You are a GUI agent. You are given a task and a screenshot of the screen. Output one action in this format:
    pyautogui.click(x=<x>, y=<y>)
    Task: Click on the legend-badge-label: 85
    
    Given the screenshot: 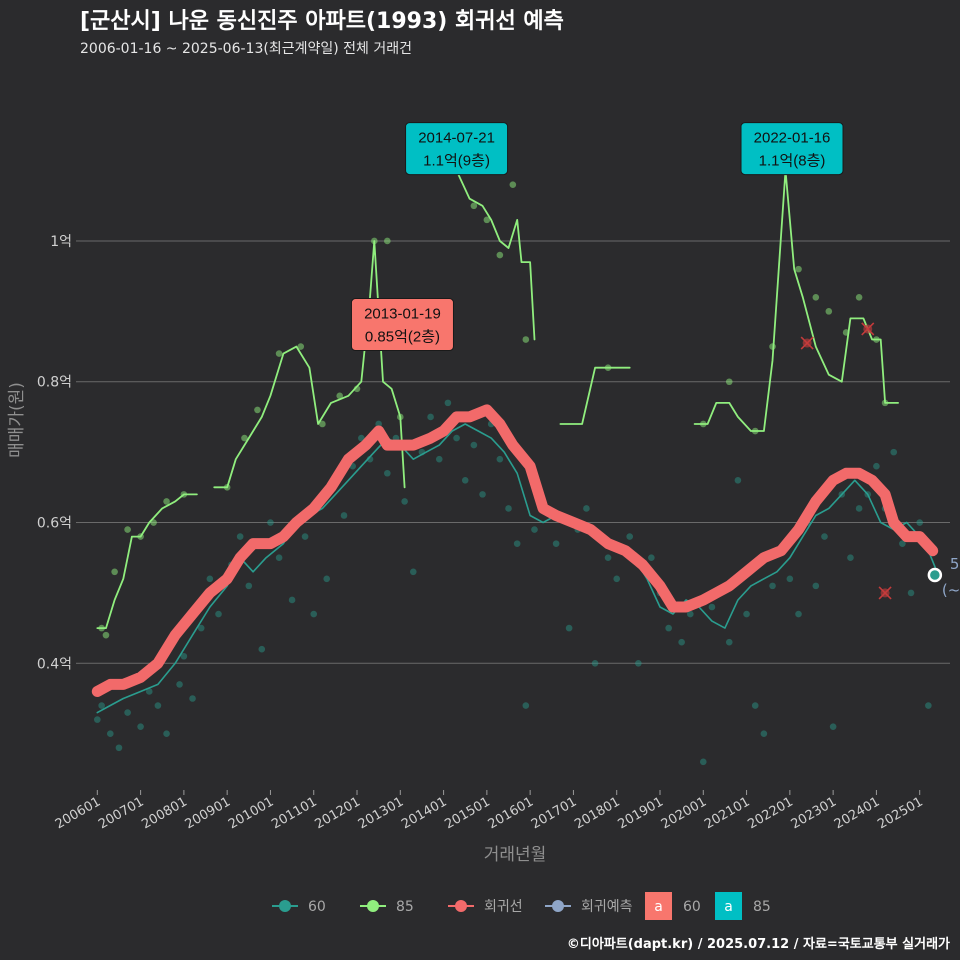 What is the action you would take?
    pyautogui.click(x=762, y=907)
    